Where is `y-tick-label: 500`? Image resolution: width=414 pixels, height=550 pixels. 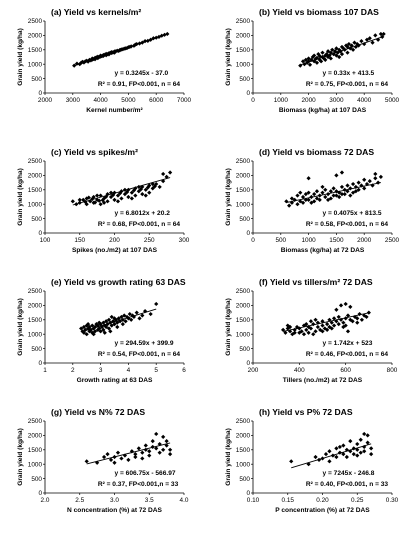
y-tick-label: 500 is located at coordinates (36, 219).